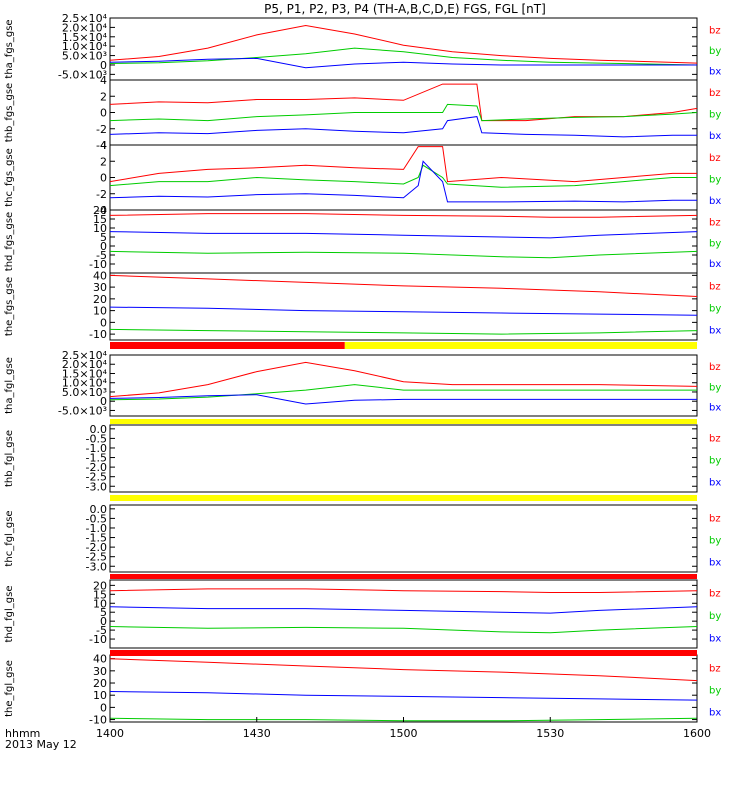 The height and width of the screenshot is (800, 750). What do you see at coordinates (82, 74) in the screenshot?
I see `y-tick-label: -5.0×10³` at bounding box center [82, 74].